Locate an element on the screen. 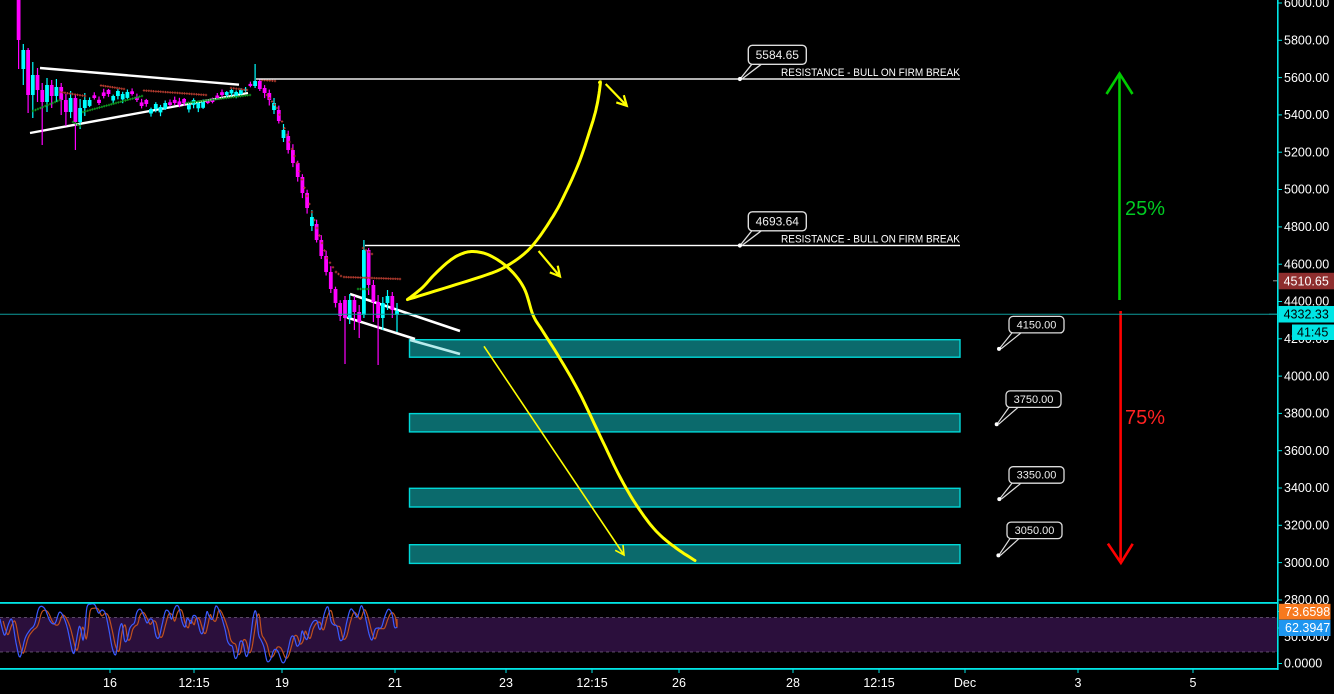  svg-text: 4510.65 is located at coordinates (1306, 281).